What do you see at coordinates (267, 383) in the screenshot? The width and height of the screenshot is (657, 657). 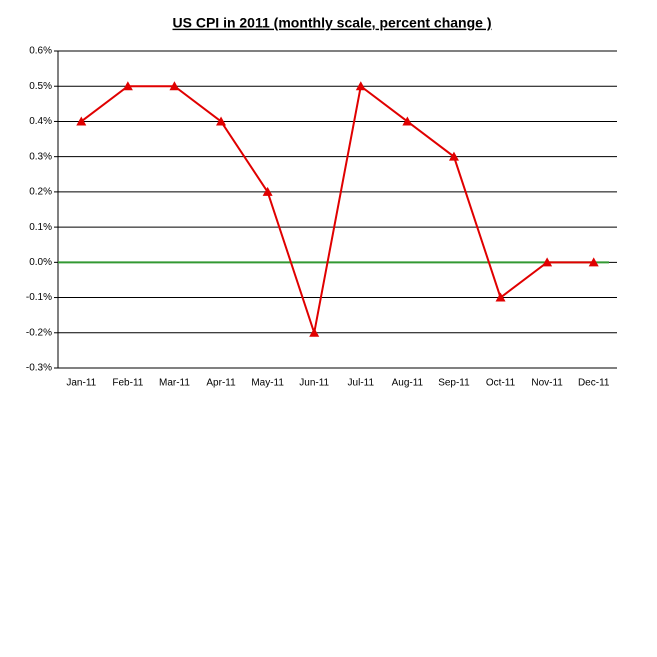 I see `x-tick-label: May-11` at bounding box center [267, 383].